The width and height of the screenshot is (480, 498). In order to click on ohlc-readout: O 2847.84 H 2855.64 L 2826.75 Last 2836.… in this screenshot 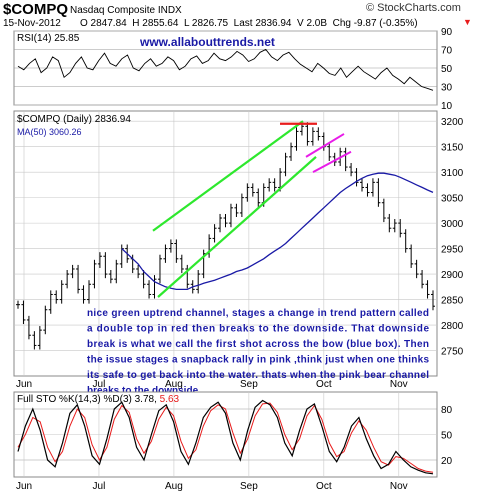, I will do `click(249, 23)`.